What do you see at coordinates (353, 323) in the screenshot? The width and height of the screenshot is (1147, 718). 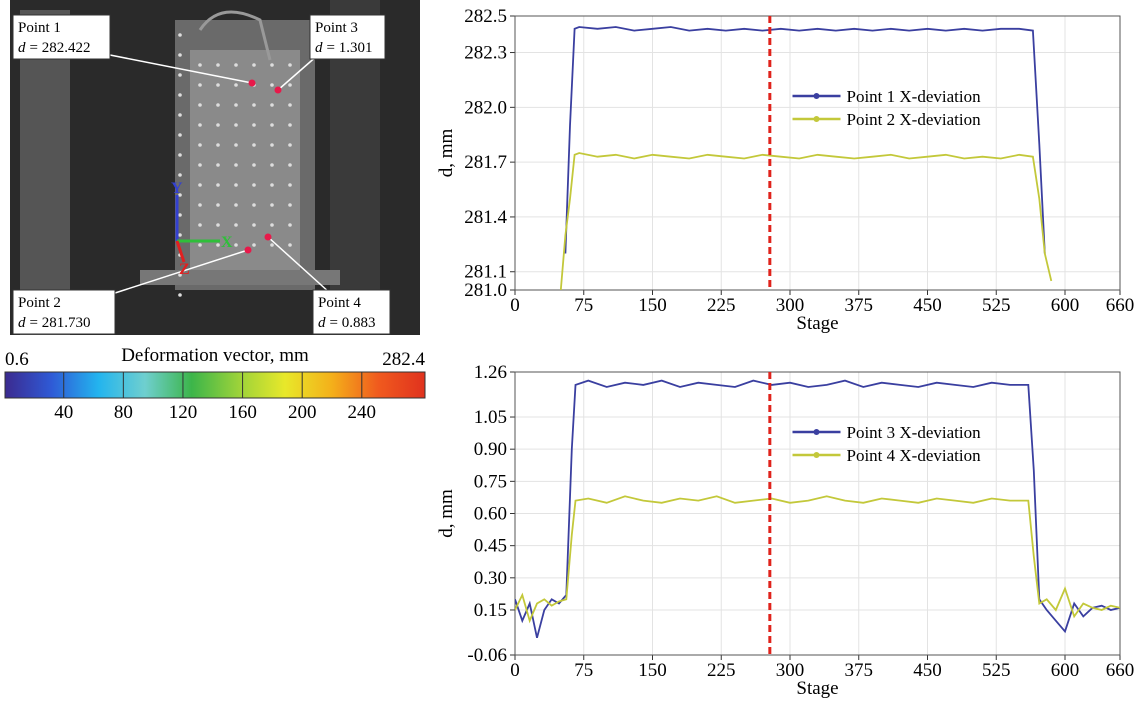 I see `point-number: = 0.883` at bounding box center [353, 323].